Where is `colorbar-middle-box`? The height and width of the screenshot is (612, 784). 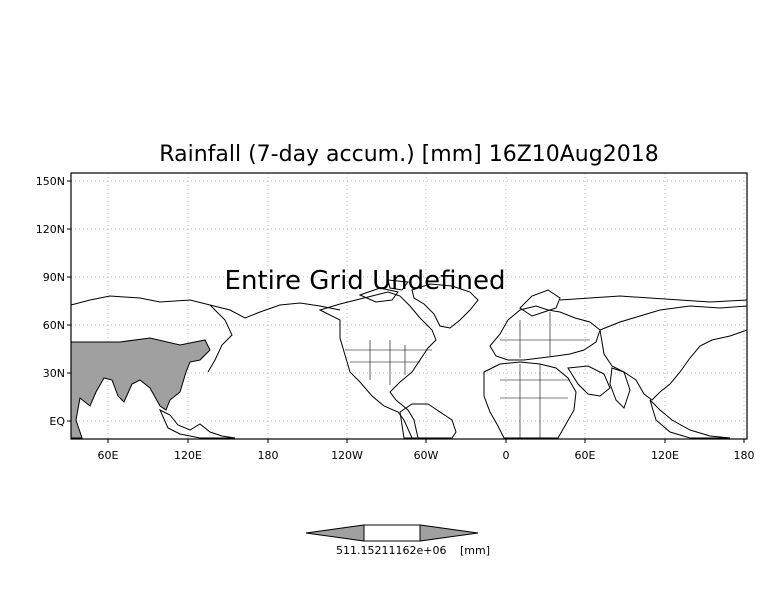 colorbar-middle-box is located at coordinates (392, 533).